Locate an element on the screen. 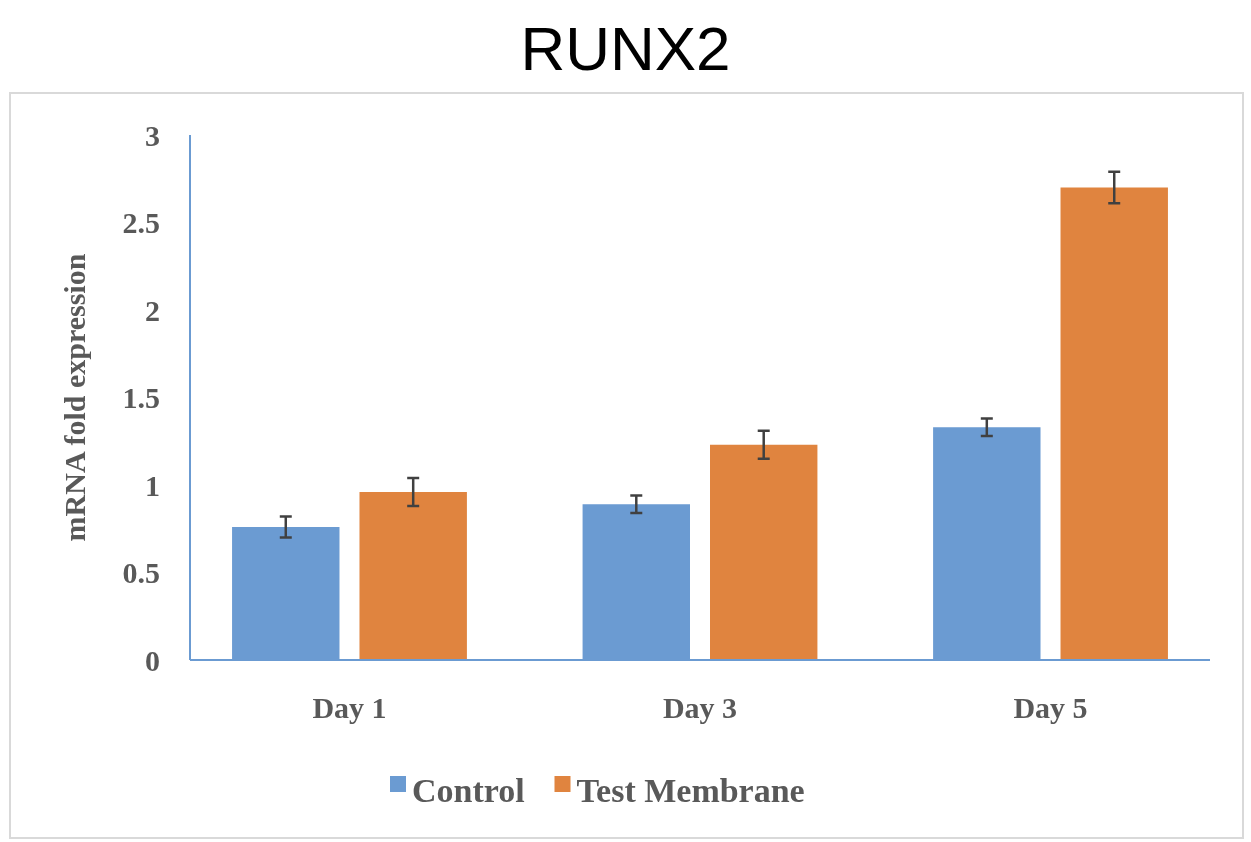 The width and height of the screenshot is (1251, 842). legend-label: Control is located at coordinates (468, 790).